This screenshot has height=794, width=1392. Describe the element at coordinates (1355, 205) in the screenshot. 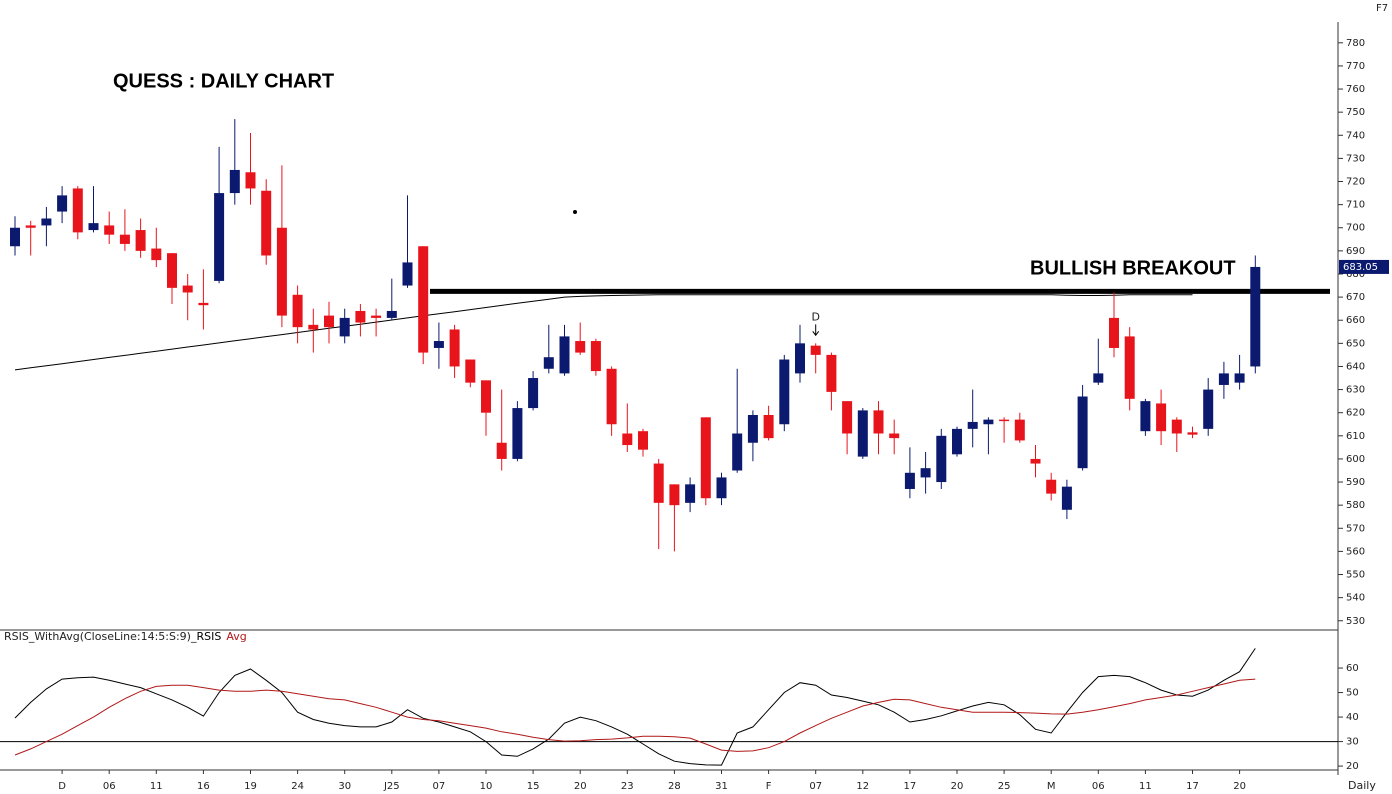

I see `y-tick-label: 710` at that location.